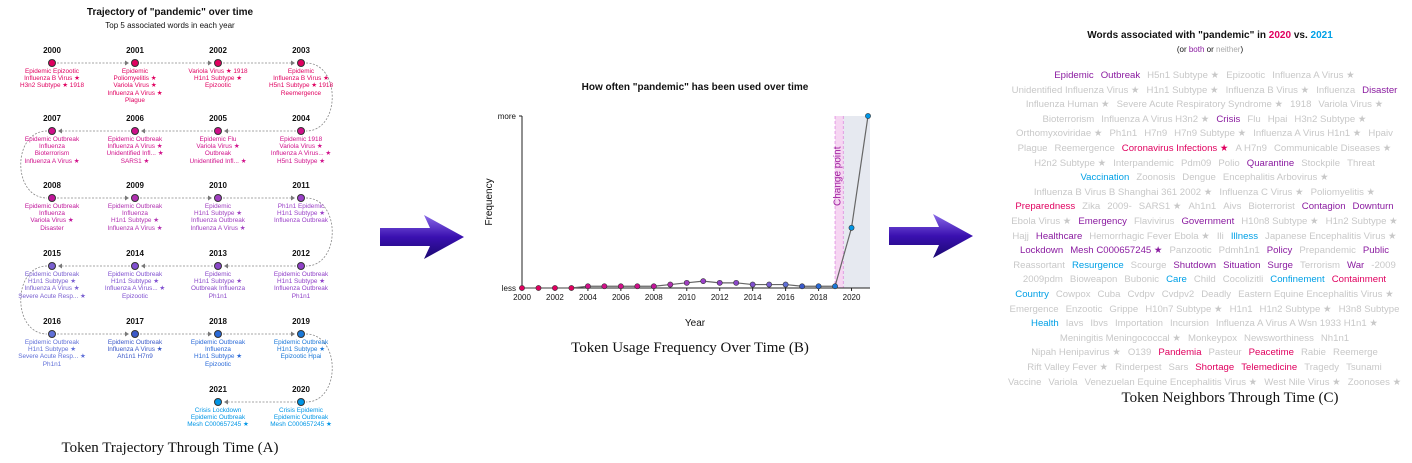  I want to click on x-tick-label-2006: 2006, so click(621, 297).